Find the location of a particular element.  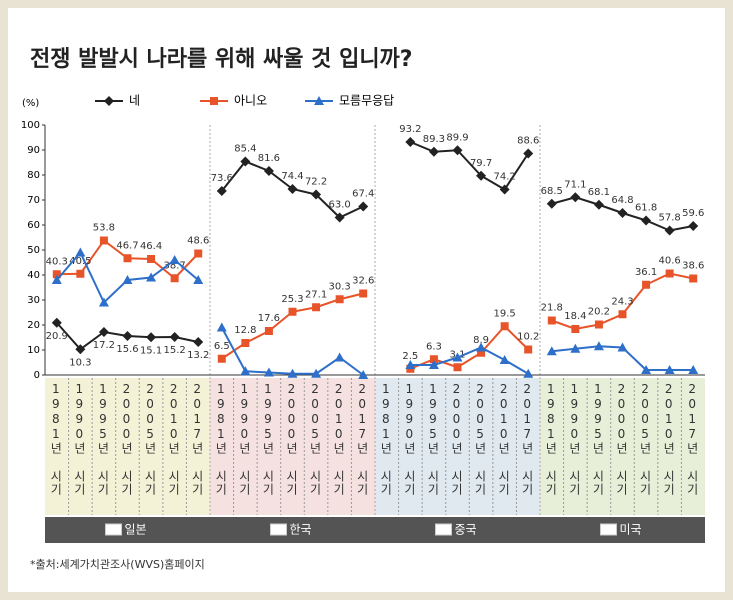

data-label: 89.3 is located at coordinates (434, 139).